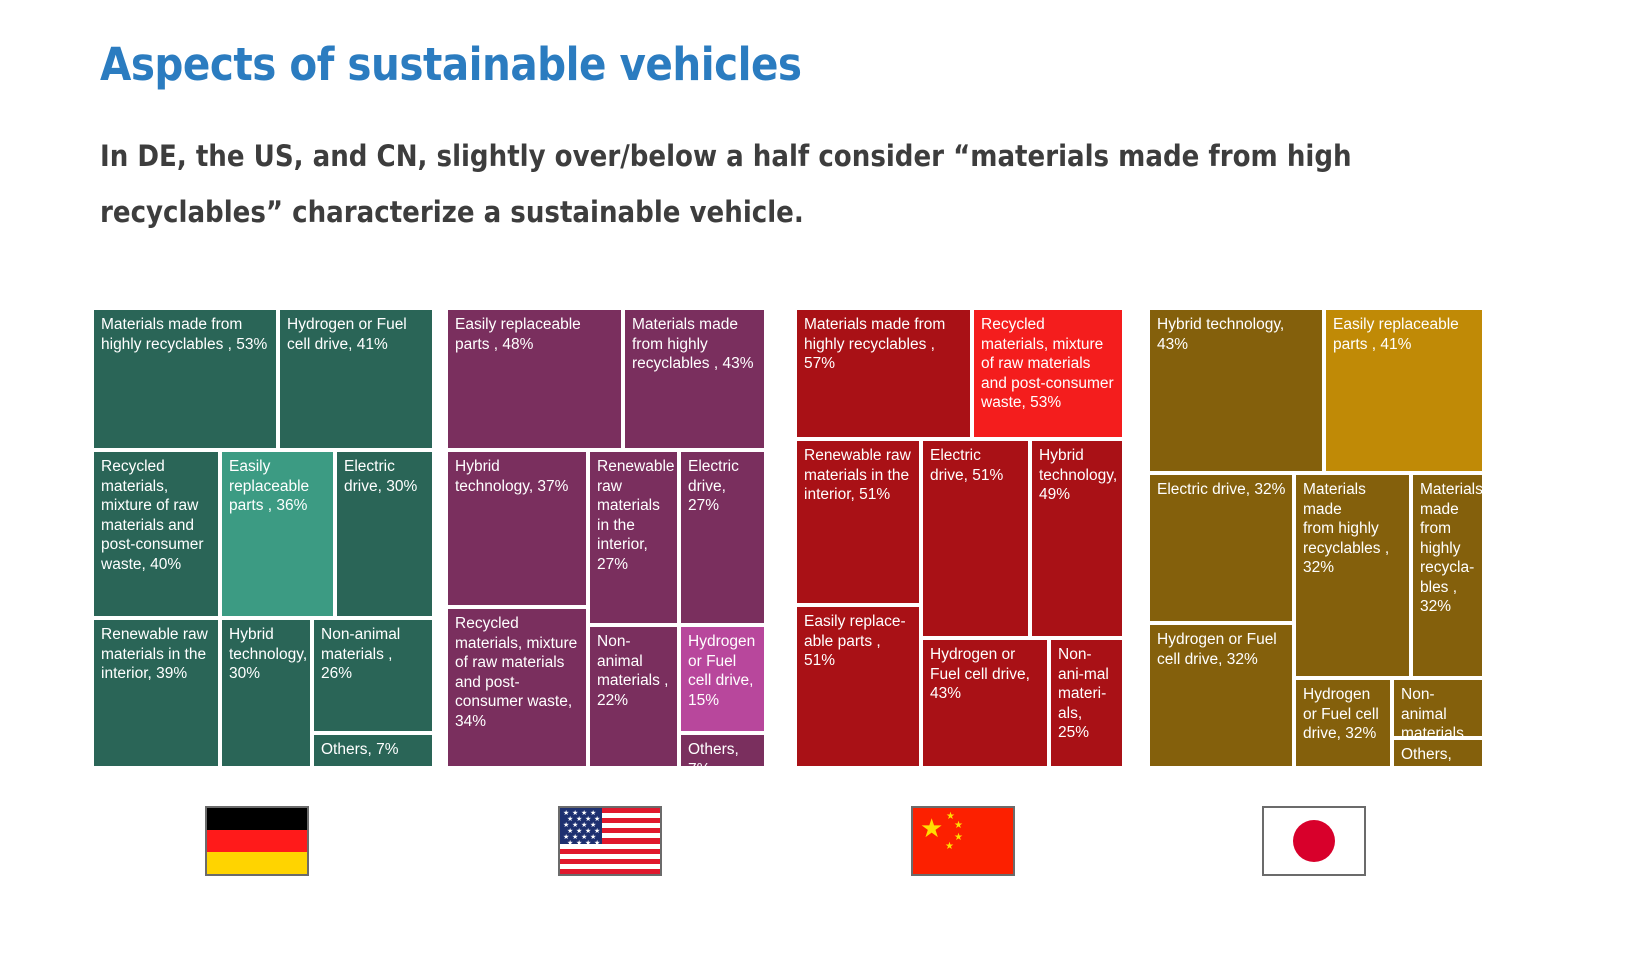 The image size is (1625, 979). Describe the element at coordinates (266, 693) in the screenshot. I see `treemap-tile: Hybrid technology, 30%` at that location.